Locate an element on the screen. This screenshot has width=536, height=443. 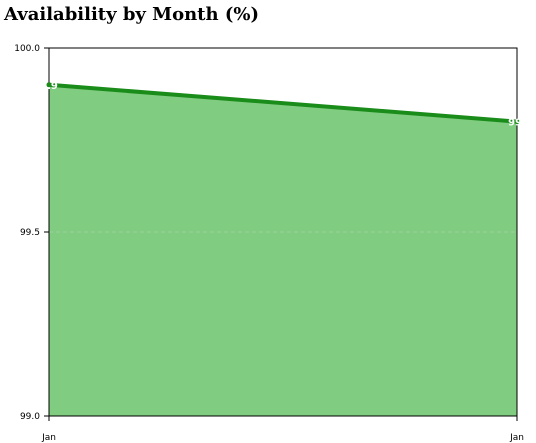
y-tick-label-1: 99.5 is located at coordinates (30, 233).